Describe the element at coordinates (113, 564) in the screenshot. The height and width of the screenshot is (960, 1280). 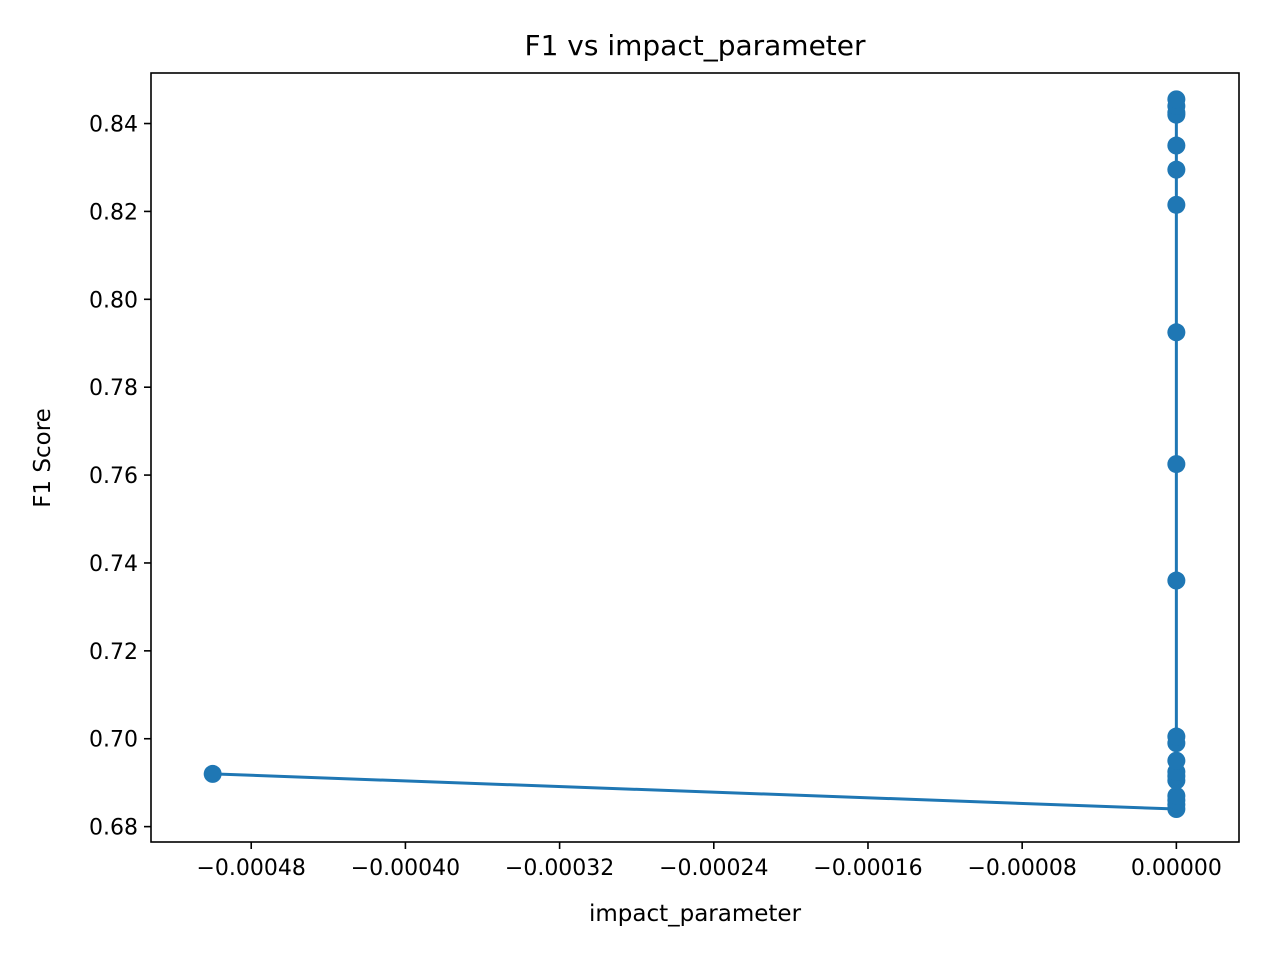
I see `y-tick-label: 0.74` at that location.